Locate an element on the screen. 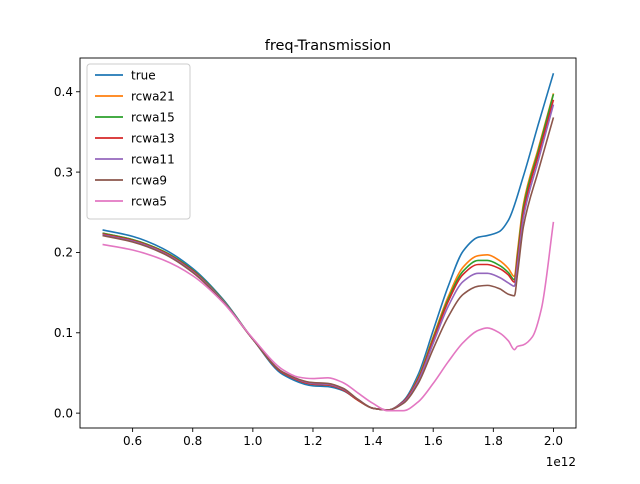 This screenshot has width=640, height=484. y-tick-label: 0.1 is located at coordinates (63, 333).